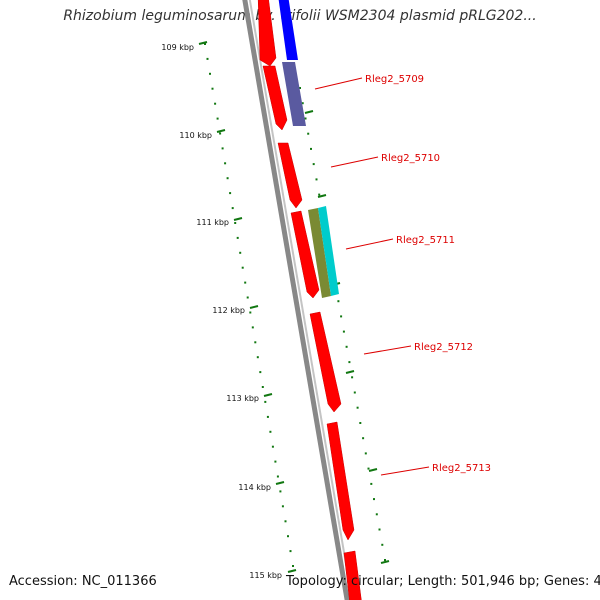 This screenshot has height=600, width=600. Describe the element at coordinates (288, 30) in the screenshot. I see `gene-blue-top` at that location.